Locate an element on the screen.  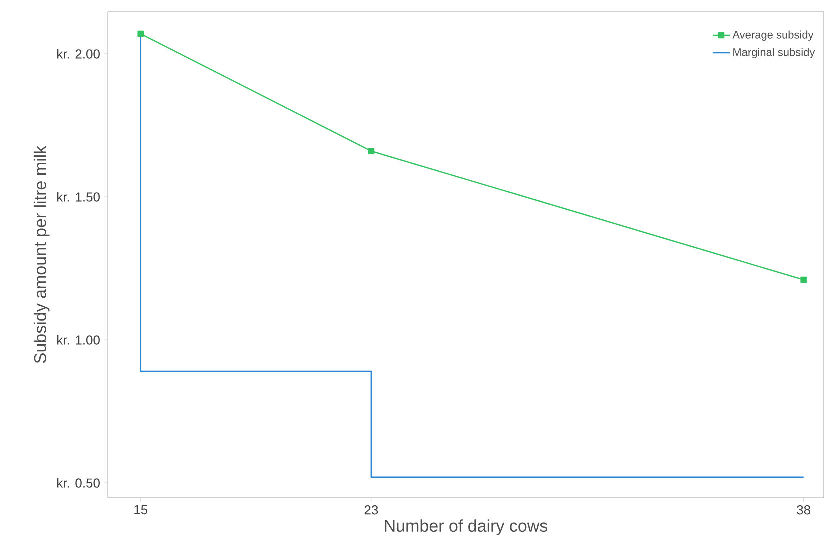
y-axis-title: Subsidy amount per litre milk is located at coordinates (42, 255).